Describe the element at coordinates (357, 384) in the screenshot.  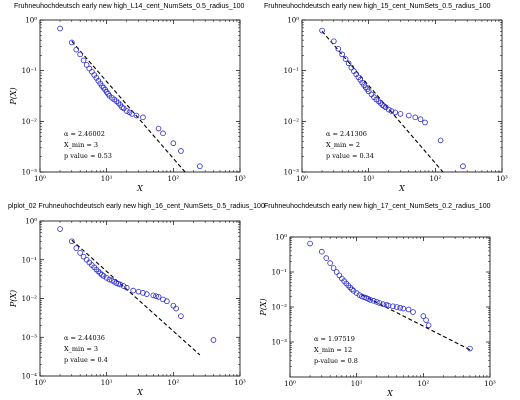
I see `x-tick-label: 10¹` at that location.